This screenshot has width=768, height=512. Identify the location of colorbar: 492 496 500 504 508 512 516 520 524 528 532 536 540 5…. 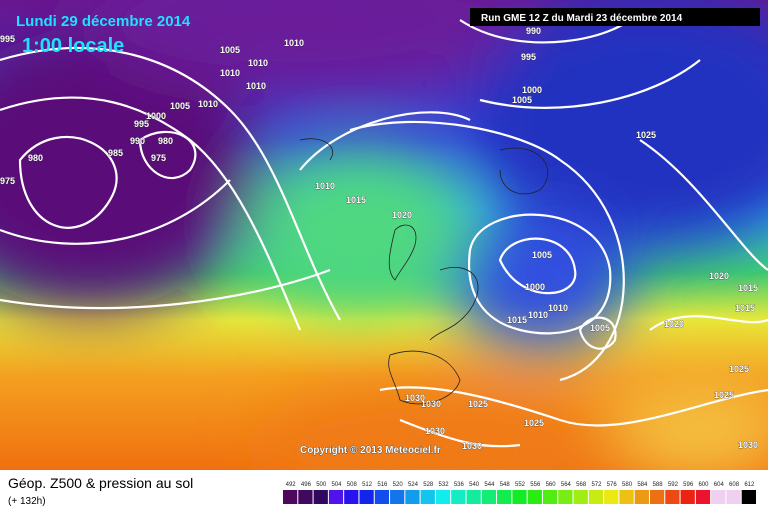
(519, 493).